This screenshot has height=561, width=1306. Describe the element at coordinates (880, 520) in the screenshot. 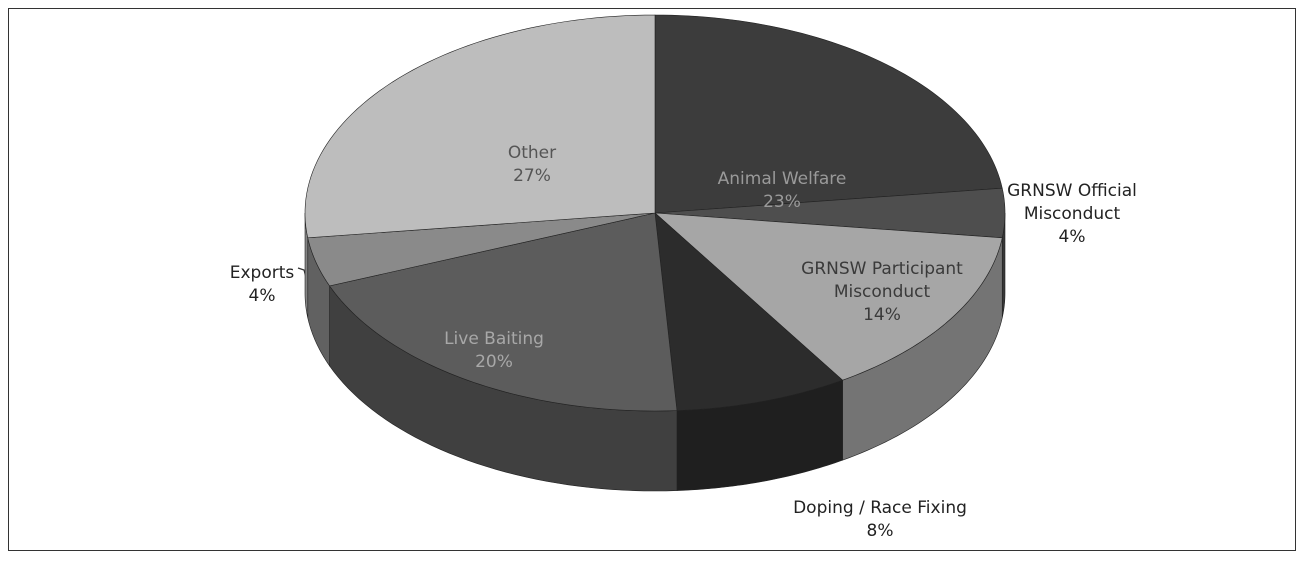

I see `slice-label: Doping / Race Fixing 8%` at that location.